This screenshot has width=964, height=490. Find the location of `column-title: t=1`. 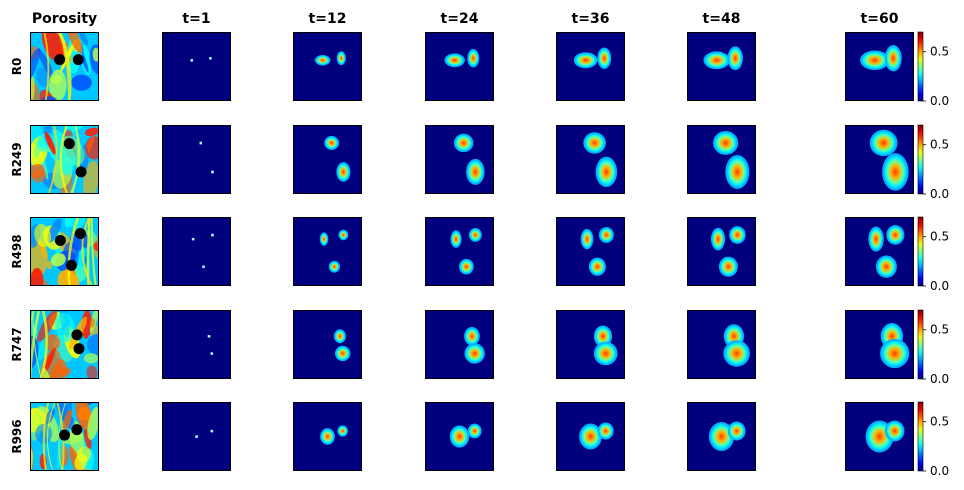

column-title: t=1 is located at coordinates (196, 19).